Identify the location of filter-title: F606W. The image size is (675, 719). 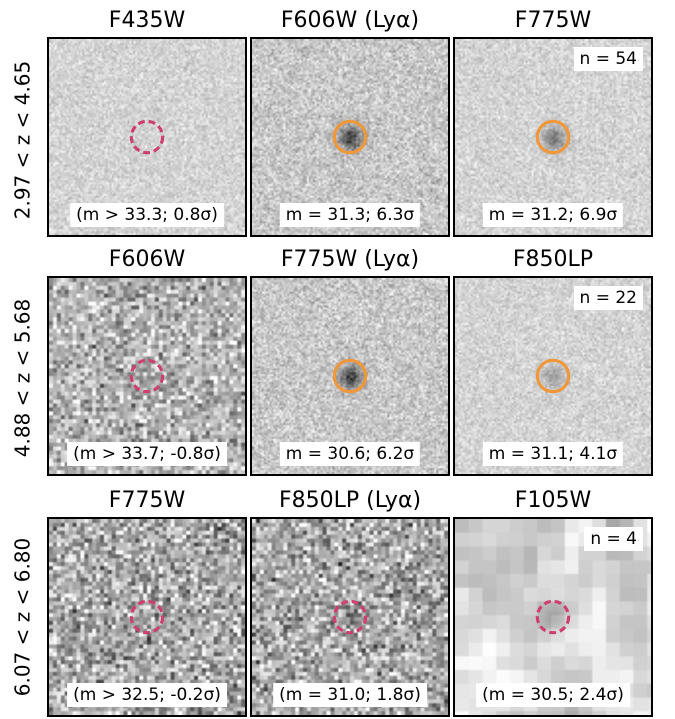
(147, 259).